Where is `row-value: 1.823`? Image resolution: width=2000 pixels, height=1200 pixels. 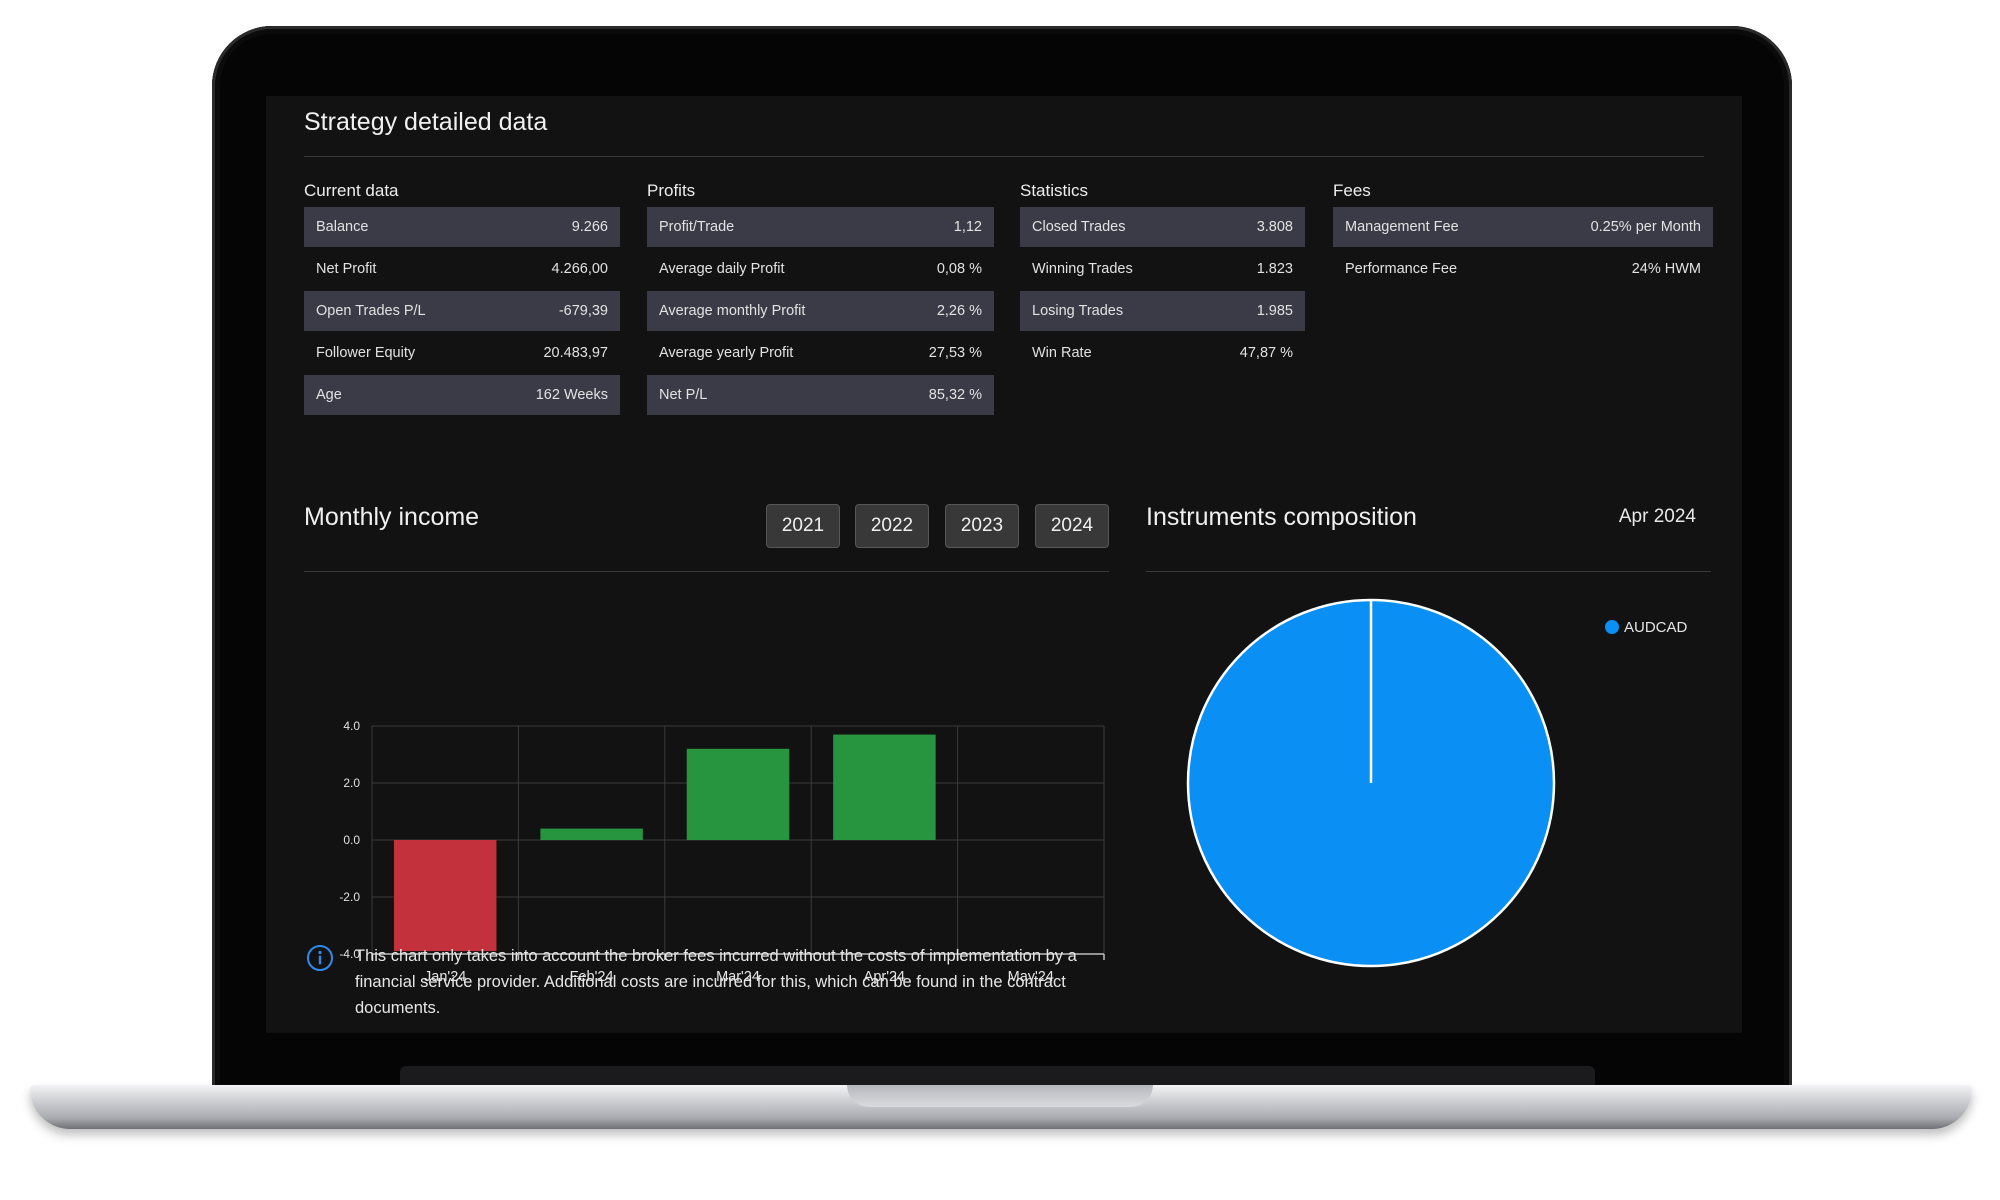 row-value: 1.823 is located at coordinates (1274, 269).